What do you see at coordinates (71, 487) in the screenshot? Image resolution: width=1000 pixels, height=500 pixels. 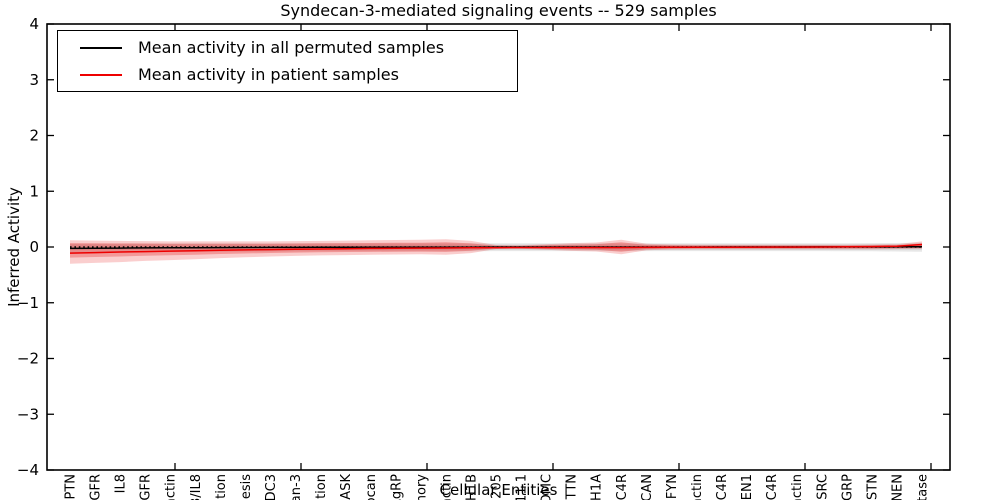 I see `x-tick-label: PTN` at bounding box center [71, 487].